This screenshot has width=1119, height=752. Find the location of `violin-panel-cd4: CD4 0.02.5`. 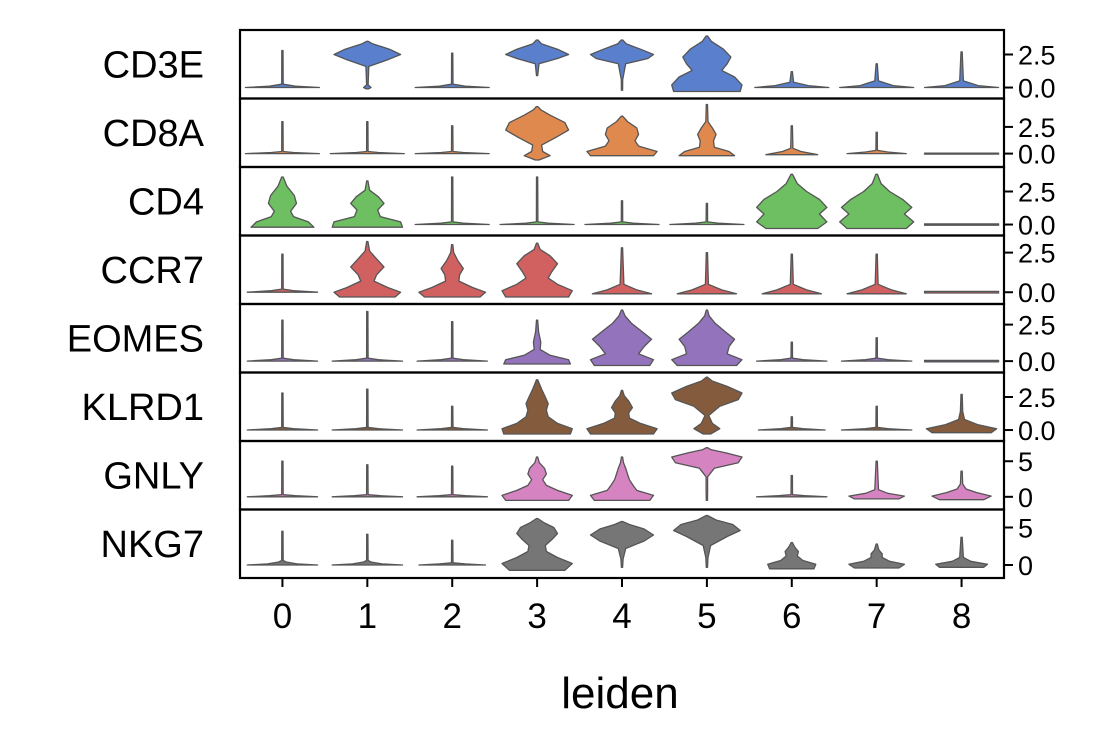

violin-panel-cd4: CD4 0.02.5 is located at coordinates (592, 203).